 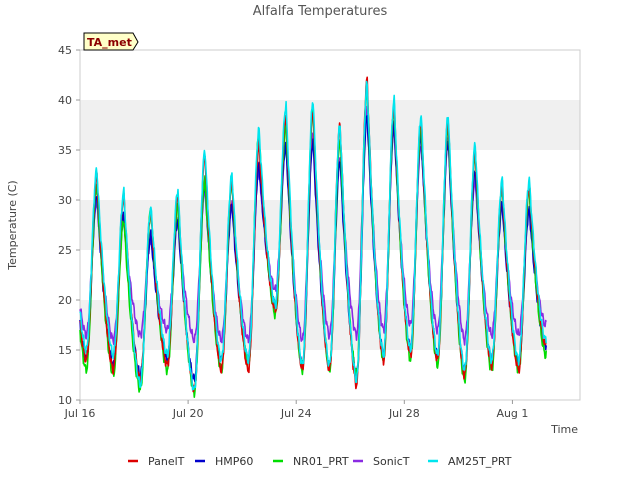 I want to click on y-tick-label: 25, so click(x=65, y=250).